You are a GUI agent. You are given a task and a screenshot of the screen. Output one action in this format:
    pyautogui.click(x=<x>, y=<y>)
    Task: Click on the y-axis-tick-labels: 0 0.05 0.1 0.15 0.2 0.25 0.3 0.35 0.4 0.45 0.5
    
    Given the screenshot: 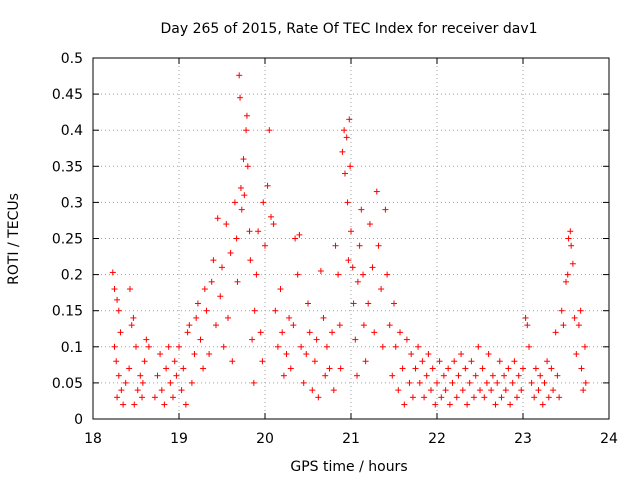 What is the action you would take?
    pyautogui.click(x=67, y=239)
    